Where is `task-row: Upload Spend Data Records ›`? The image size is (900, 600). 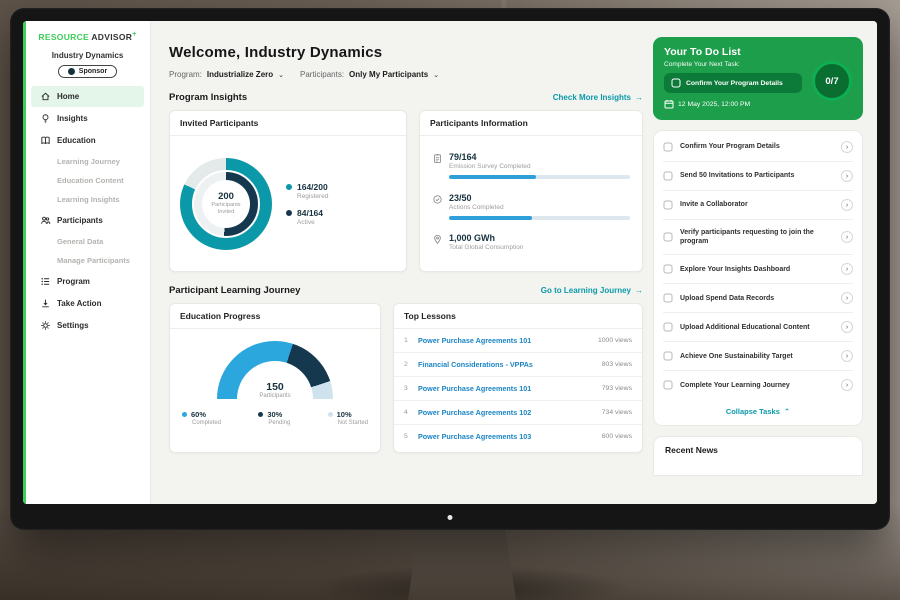 task-row: Upload Spend Data Records › is located at coordinates (758, 299).